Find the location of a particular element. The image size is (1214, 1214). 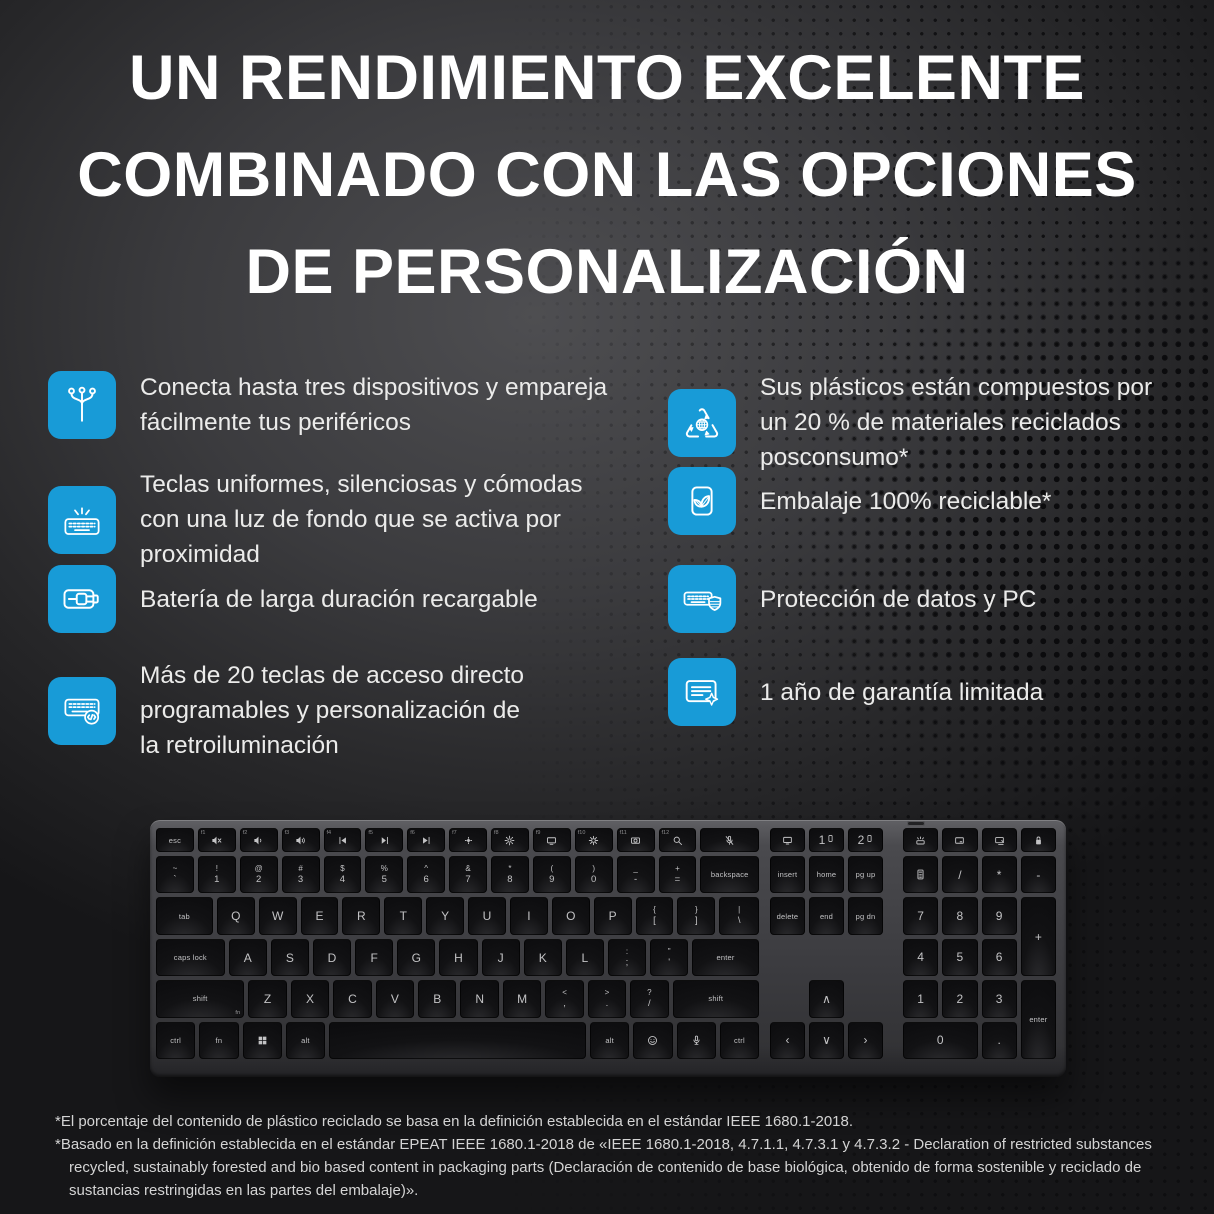

title-line-1: UN RENDIMIENTO EXCELENTE is located at coordinates (607, 78).